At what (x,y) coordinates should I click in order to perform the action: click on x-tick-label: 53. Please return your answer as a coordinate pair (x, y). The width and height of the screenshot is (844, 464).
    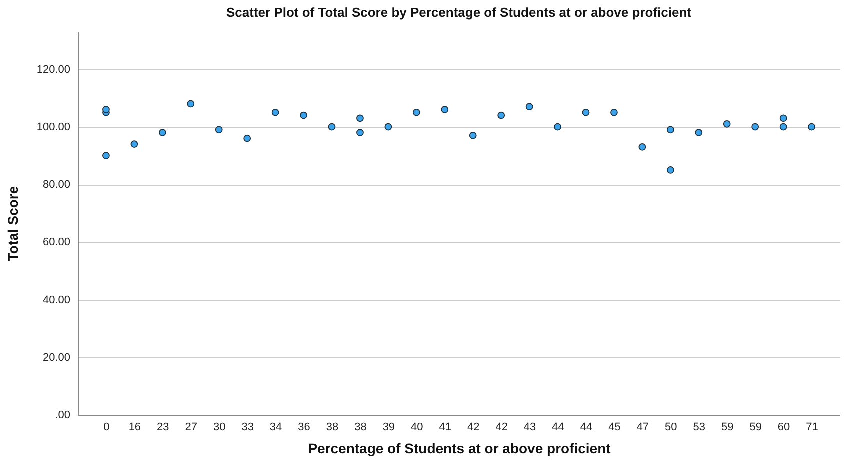
    Looking at the image, I should click on (699, 428).